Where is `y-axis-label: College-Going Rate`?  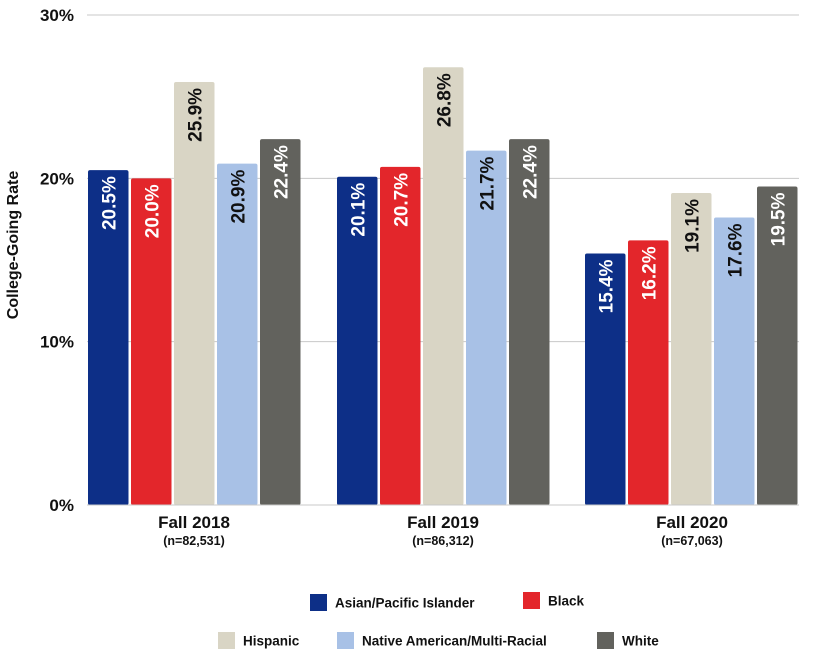 y-axis-label: College-Going Rate is located at coordinates (13, 245).